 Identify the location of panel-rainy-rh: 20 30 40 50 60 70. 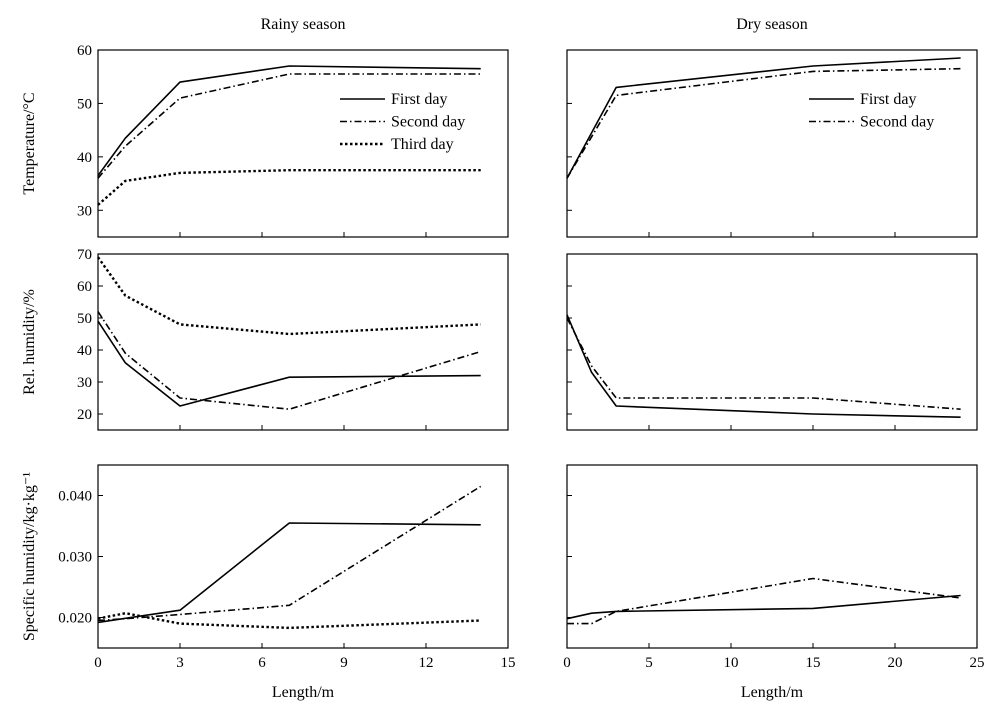
(293, 339).